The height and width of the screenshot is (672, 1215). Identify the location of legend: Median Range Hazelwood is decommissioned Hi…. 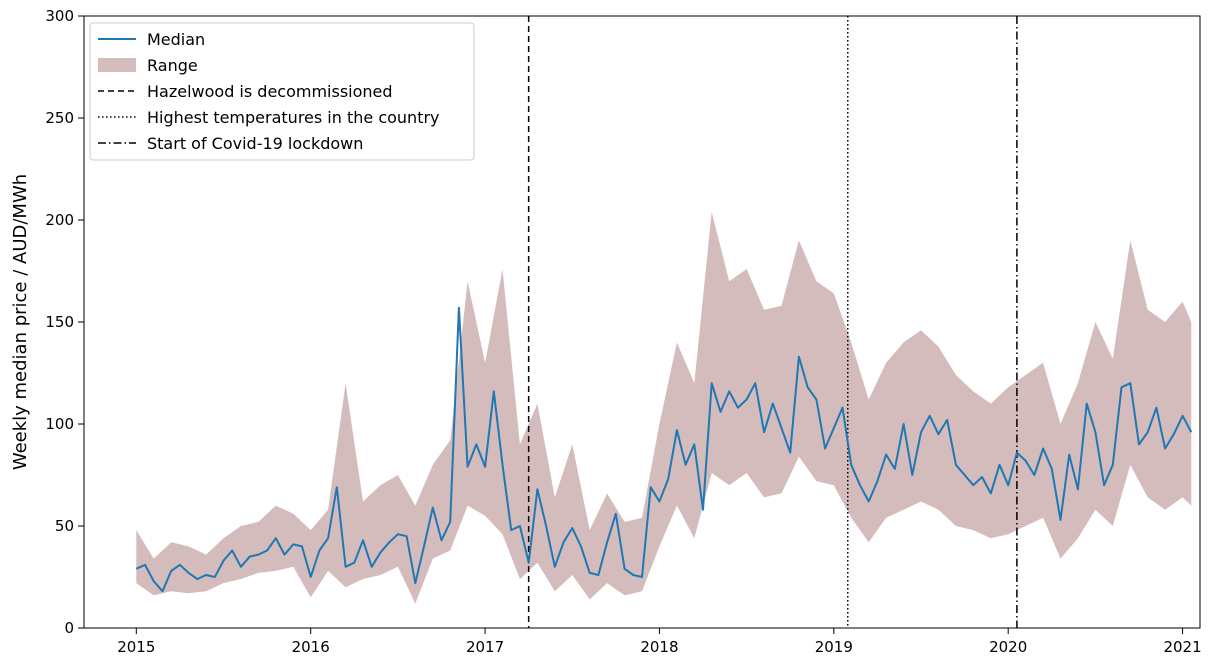
(282, 91).